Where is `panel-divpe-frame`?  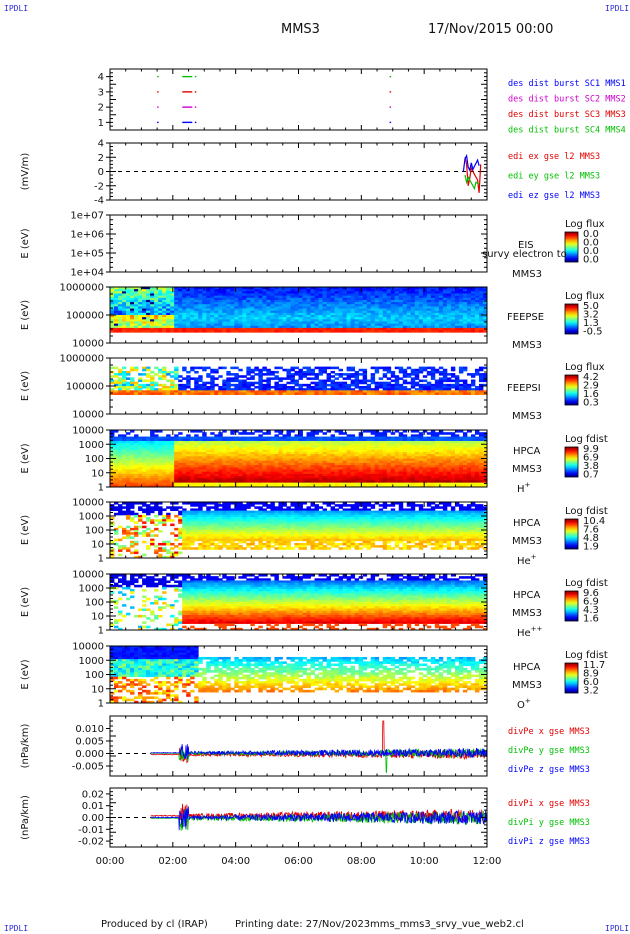 panel-divpe-frame is located at coordinates (298, 746).